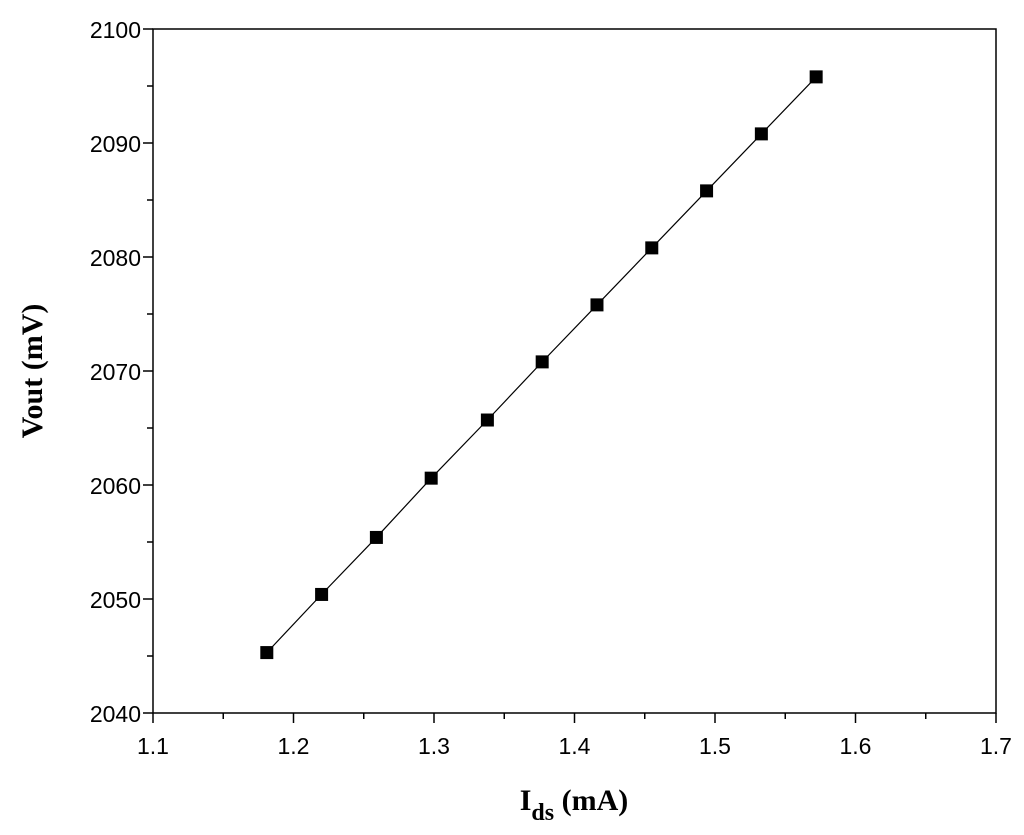 The width and height of the screenshot is (1024, 835). Describe the element at coordinates (591, 800) in the screenshot. I see `x-axis-title-unit: (mA)` at that location.